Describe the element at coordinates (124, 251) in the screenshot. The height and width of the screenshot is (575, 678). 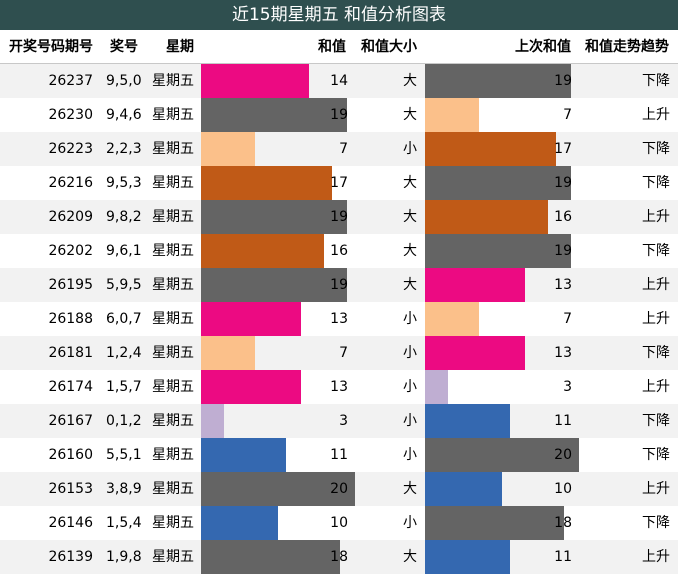
I see `numbers-cell: 9,6,1` at that location.